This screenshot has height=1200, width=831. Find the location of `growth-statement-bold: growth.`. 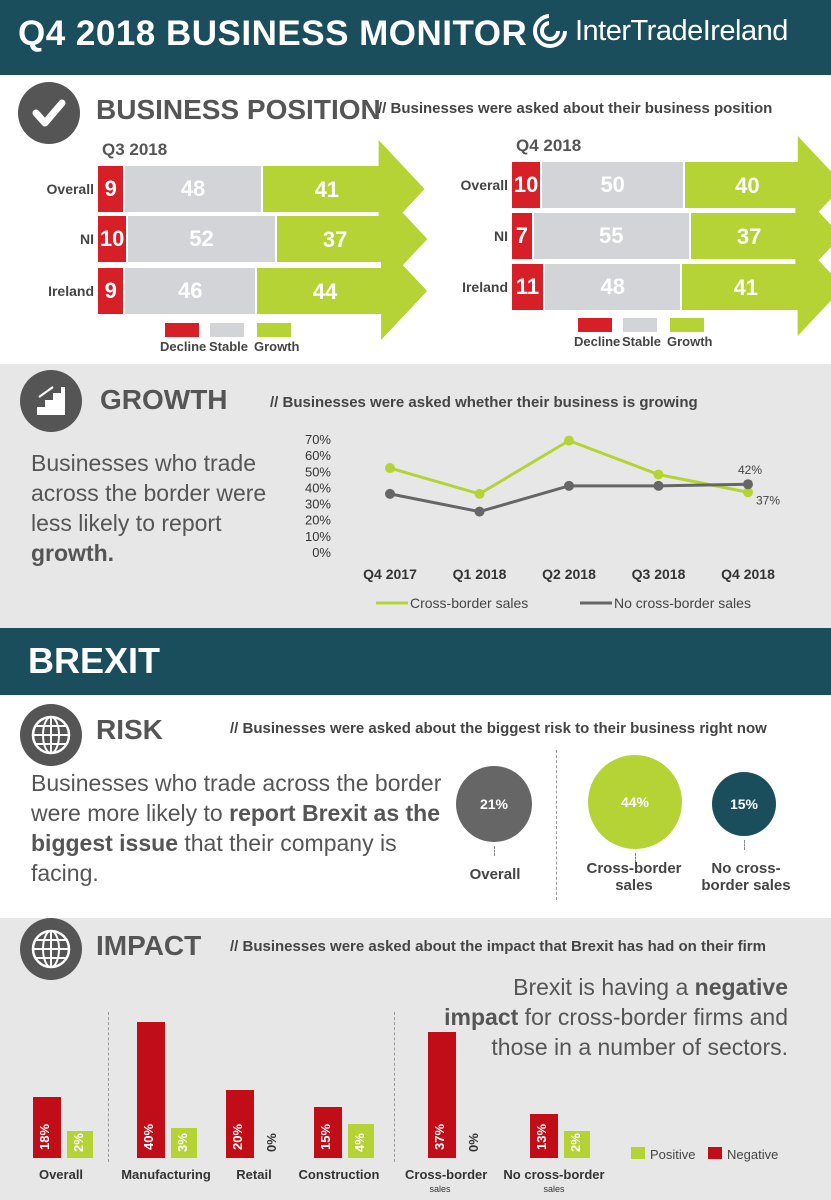

growth-statement-bold: growth. is located at coordinates (73, 553).